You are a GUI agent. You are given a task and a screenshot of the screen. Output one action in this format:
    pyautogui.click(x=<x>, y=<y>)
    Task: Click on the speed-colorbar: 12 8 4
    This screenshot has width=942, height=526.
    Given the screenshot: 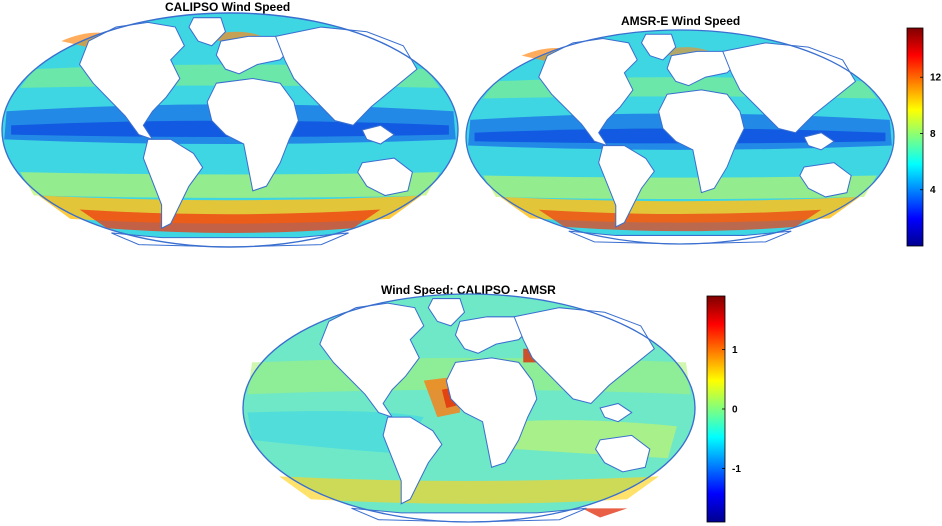 What is the action you would take?
    pyautogui.click(x=924, y=137)
    